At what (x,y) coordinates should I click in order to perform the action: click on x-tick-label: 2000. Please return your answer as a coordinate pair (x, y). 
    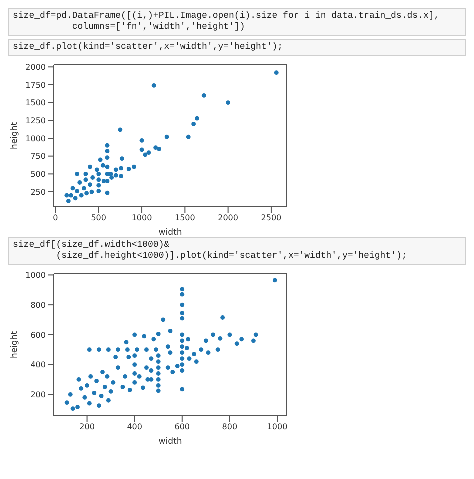
    Looking at the image, I should click on (228, 218).